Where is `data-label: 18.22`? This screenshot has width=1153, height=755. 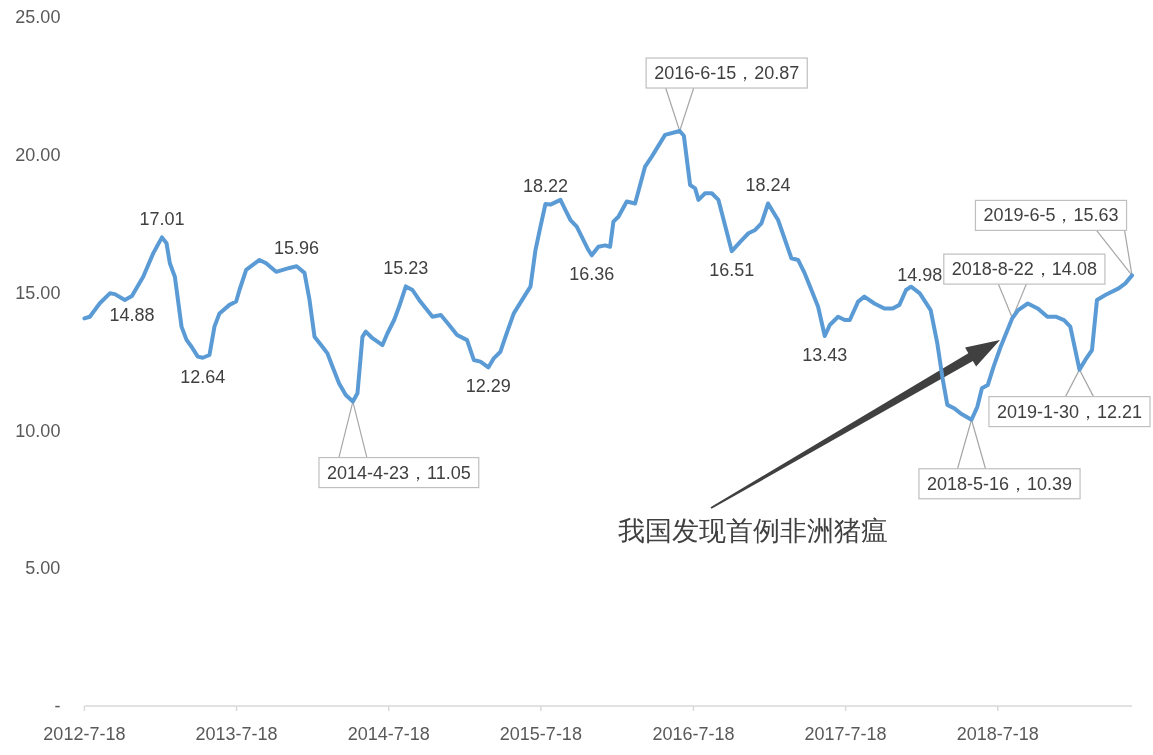
data-label: 18.22 is located at coordinates (545, 186).